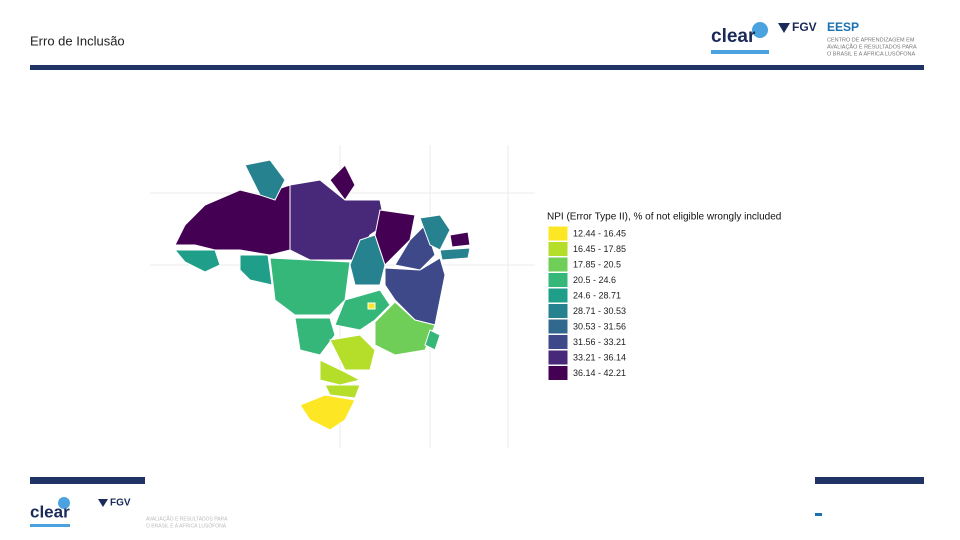 The width and height of the screenshot is (960, 540). Describe the element at coordinates (599, 311) in the screenshot. I see `legend-label: 28.71 - 30.53` at that location.